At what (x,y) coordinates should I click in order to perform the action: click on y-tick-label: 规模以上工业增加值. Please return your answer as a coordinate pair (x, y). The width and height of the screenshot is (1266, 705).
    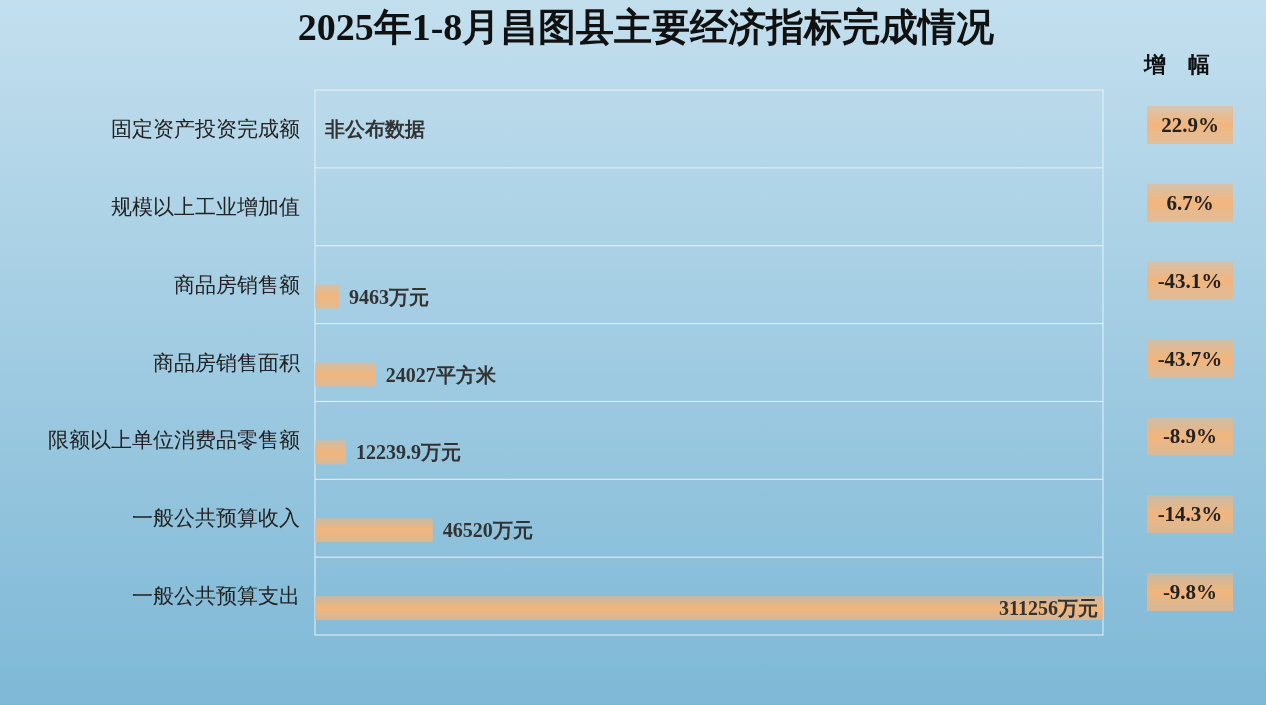
    Looking at the image, I should click on (205, 206).